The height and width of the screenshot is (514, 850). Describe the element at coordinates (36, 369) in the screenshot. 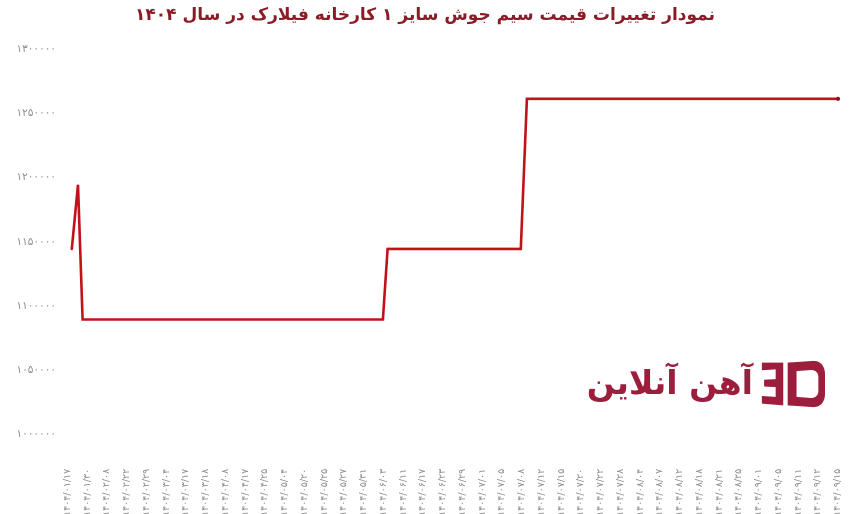

I see `y-axis-tick-label: ۱۰۵۰۰۰۰` at that location.